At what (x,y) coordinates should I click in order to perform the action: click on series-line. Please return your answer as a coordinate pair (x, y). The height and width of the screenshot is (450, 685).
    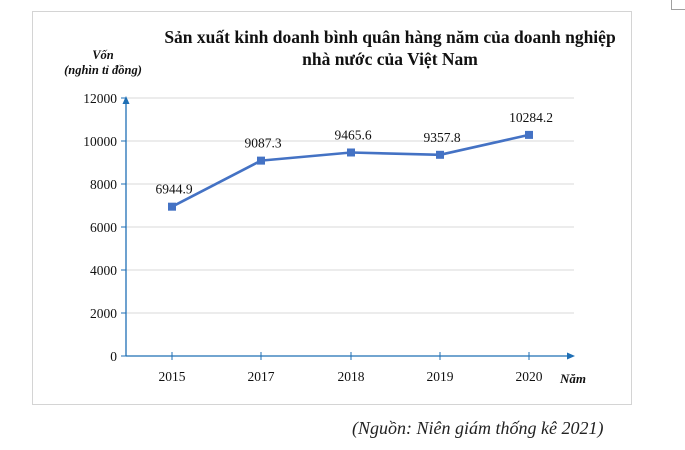
    Looking at the image, I should click on (350, 170).